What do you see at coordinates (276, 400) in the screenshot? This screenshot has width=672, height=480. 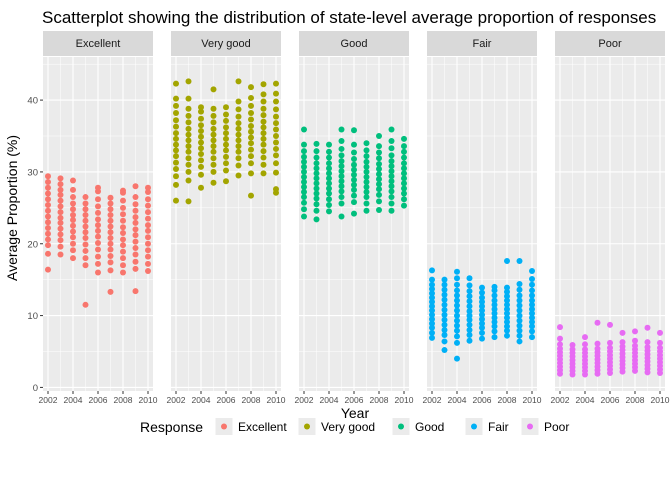 I see `x-tick-label: 2010` at bounding box center [276, 400].